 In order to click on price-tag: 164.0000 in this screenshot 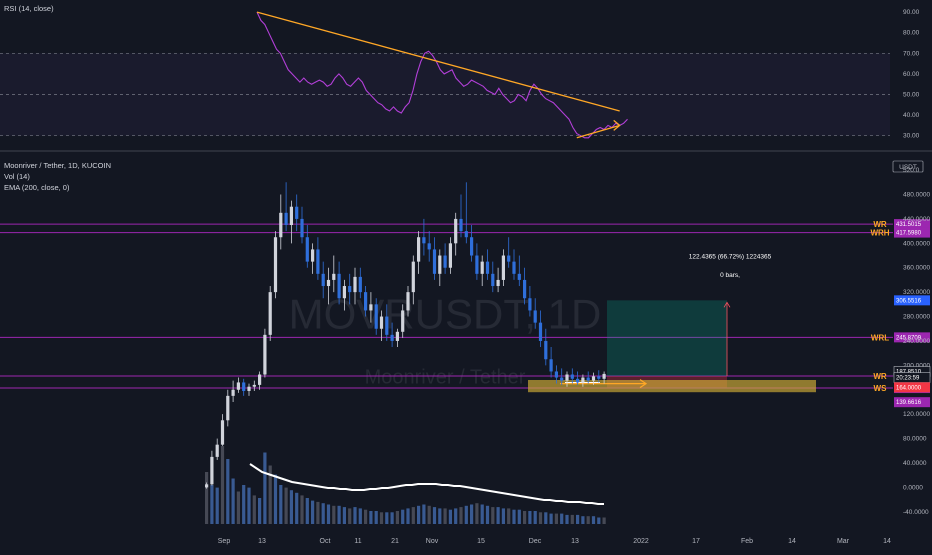, I will do `click(909, 388)`.